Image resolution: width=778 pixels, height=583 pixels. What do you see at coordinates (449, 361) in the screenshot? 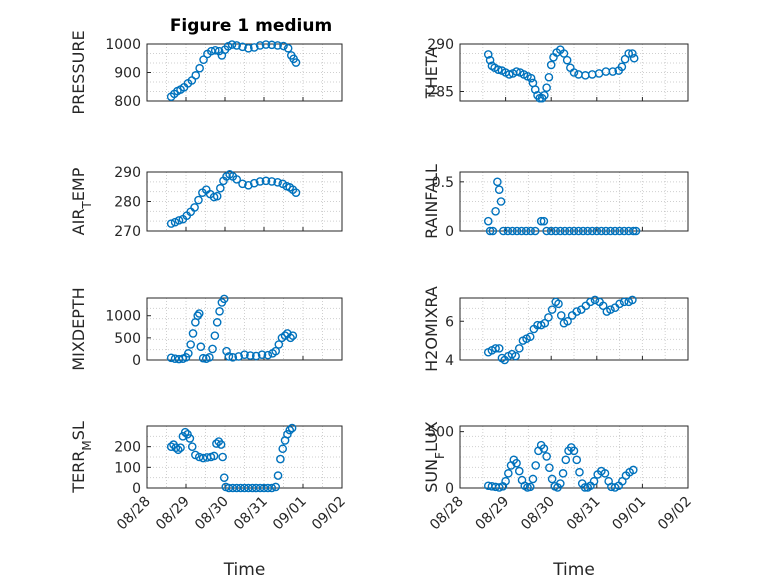
I see `y-tick-label: 4` at bounding box center [449, 361].